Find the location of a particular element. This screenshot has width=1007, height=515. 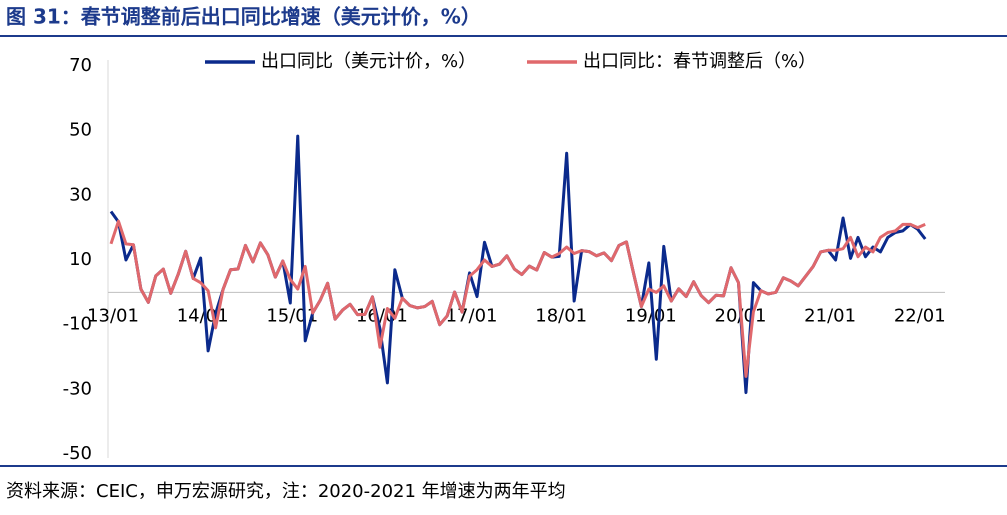

legend-label: 出口同比：春节调整后（%） is located at coordinates (699, 61).